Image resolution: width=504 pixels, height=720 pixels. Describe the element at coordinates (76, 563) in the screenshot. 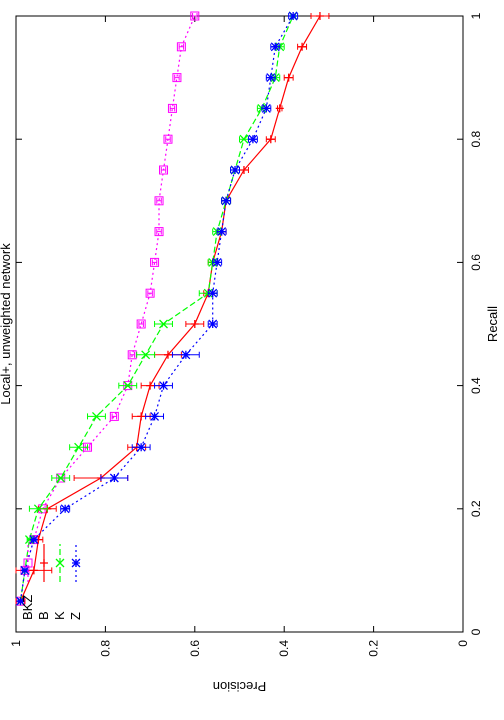

I see `legend-marker-z` at that location.